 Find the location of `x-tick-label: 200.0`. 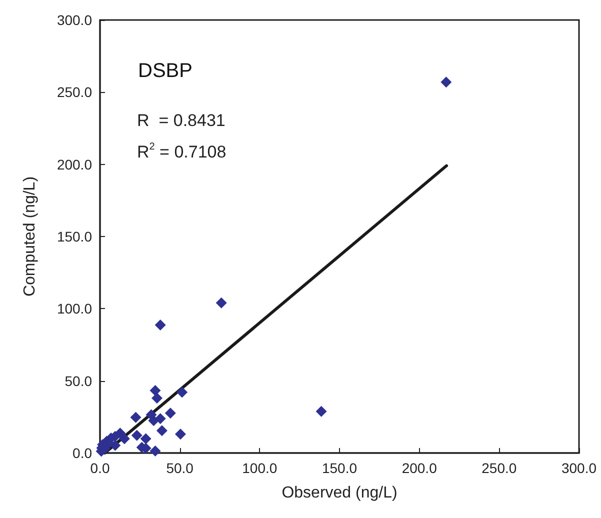

x-tick-label: 200.0 is located at coordinates (420, 468).